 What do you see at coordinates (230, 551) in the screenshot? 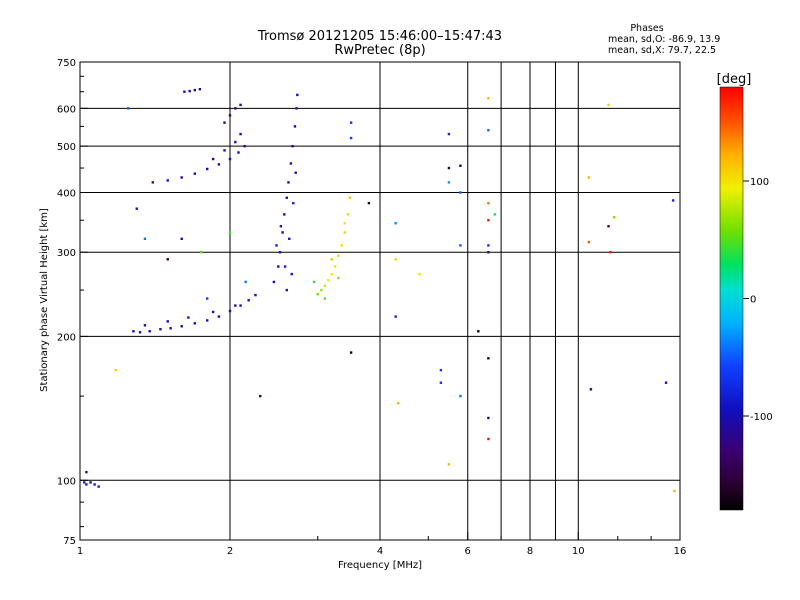
I see `x-tick-label: 2` at bounding box center [230, 551].